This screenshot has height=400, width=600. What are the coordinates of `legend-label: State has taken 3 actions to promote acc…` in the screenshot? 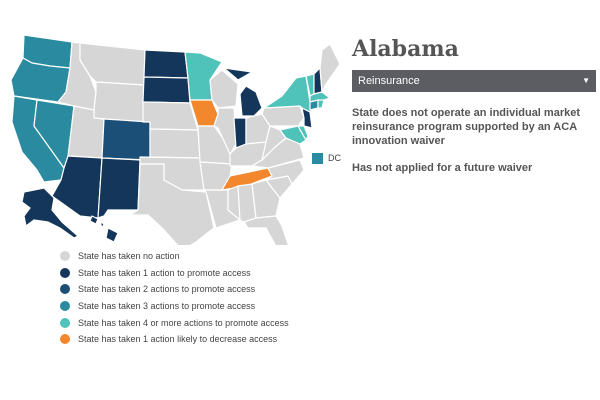 It's located at (167, 306).